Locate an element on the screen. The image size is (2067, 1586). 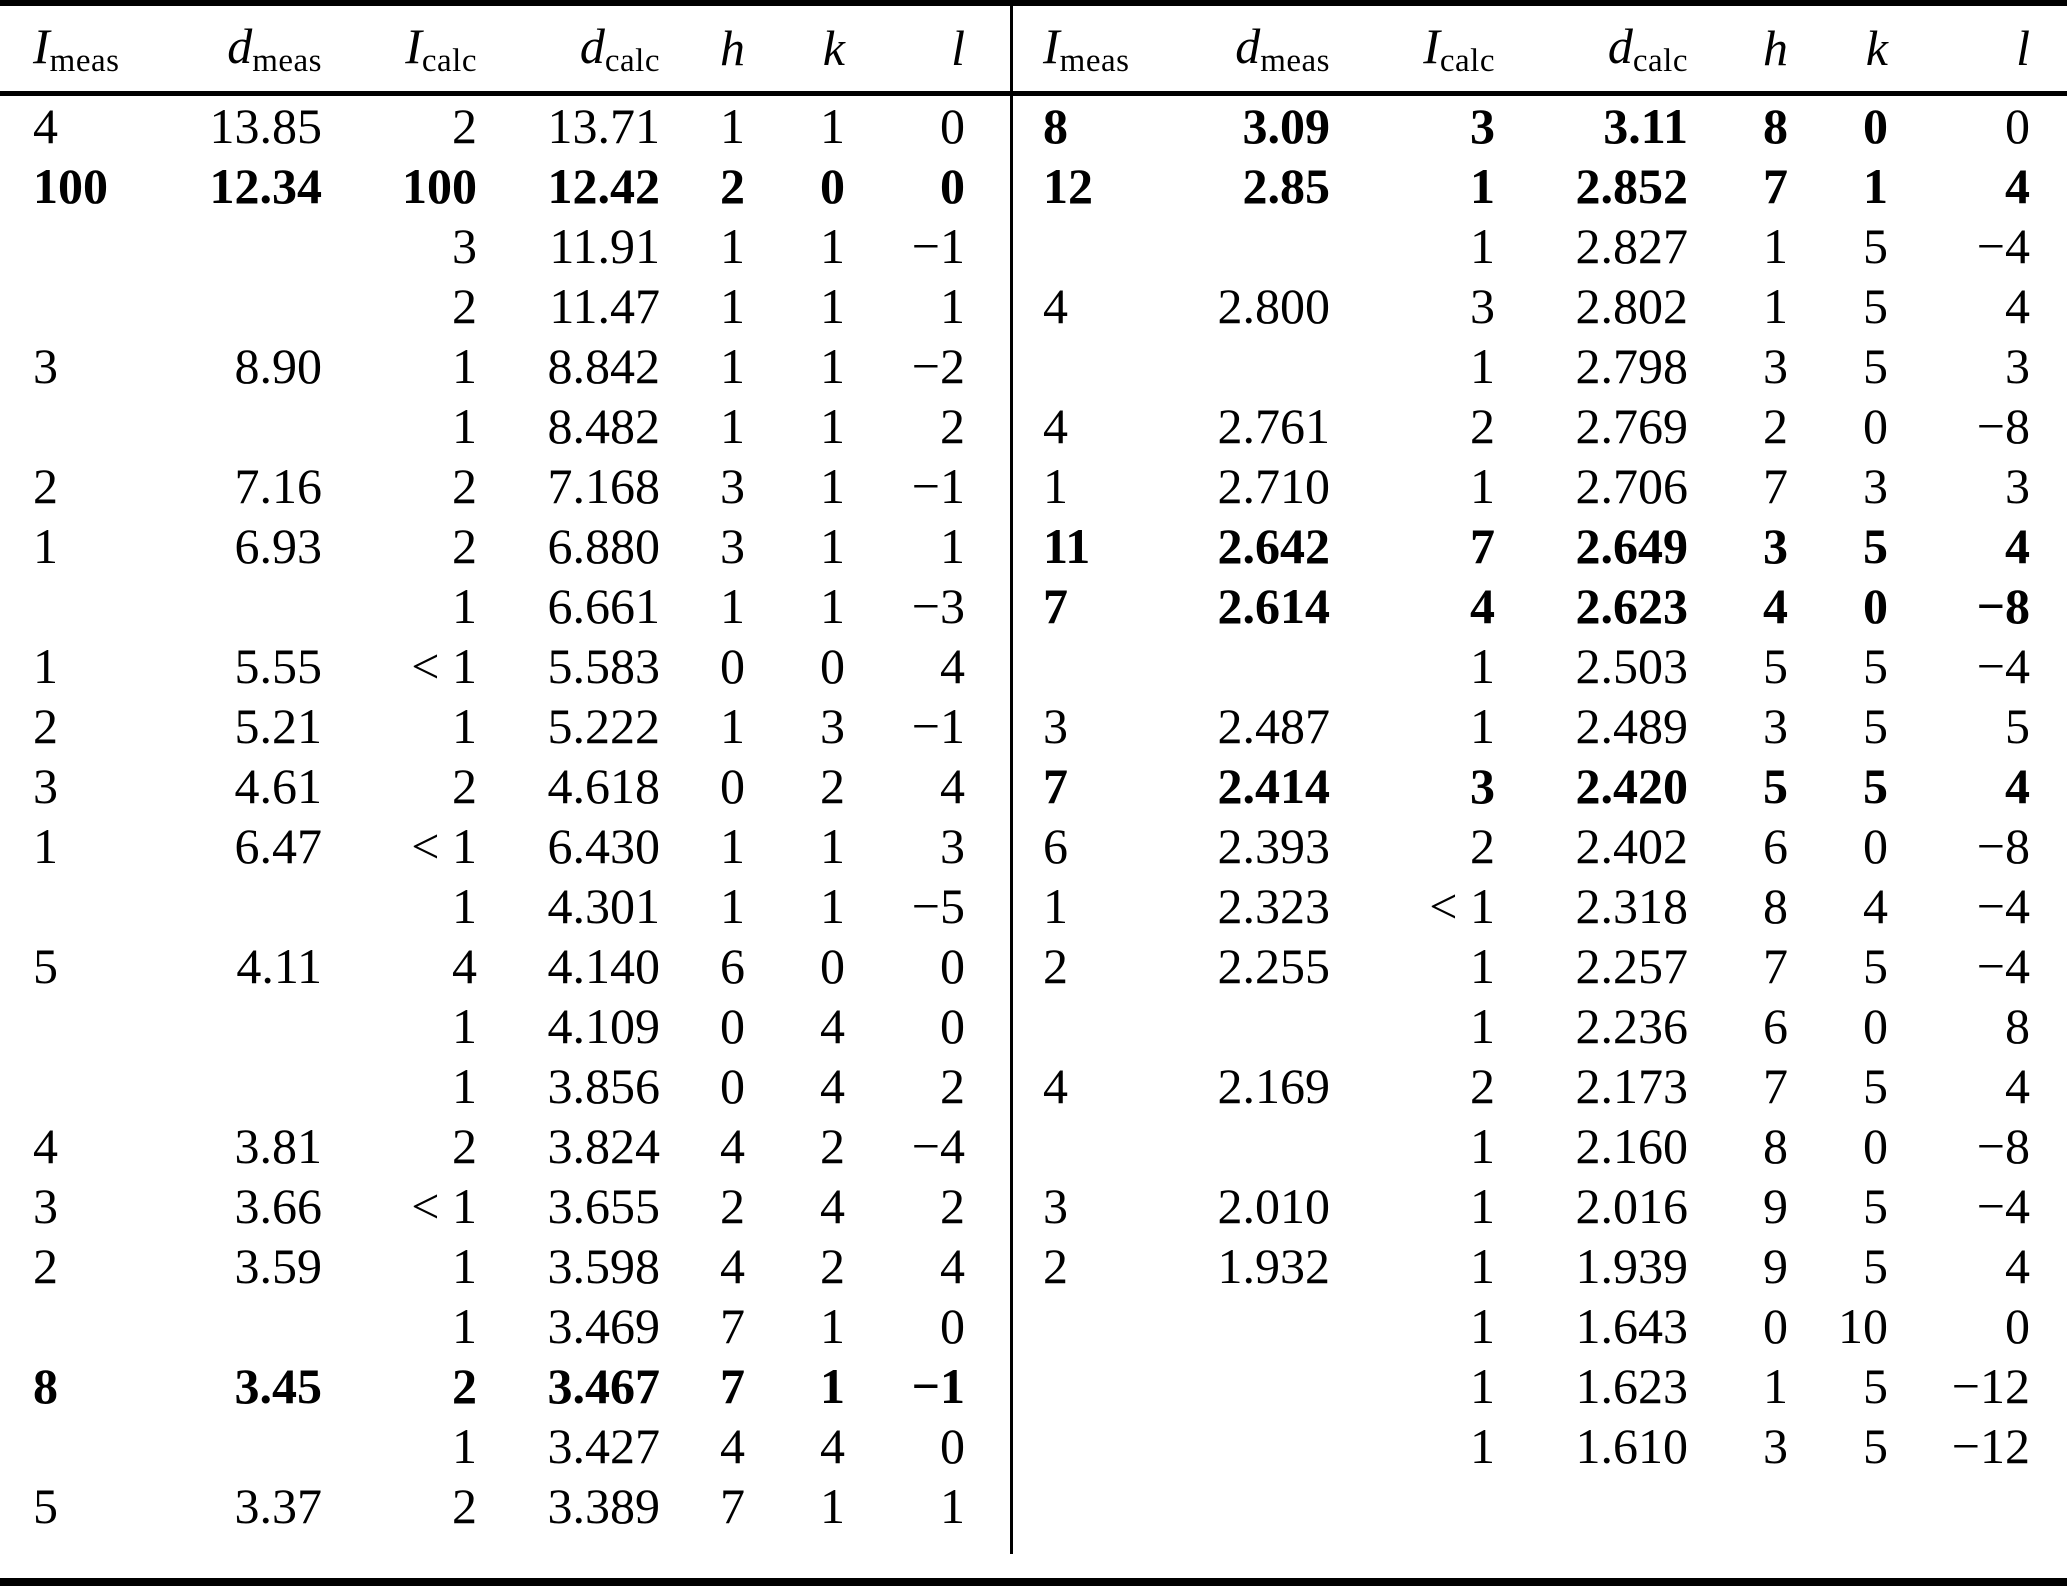
cell: 6 is located at coordinates (1775, 1025).